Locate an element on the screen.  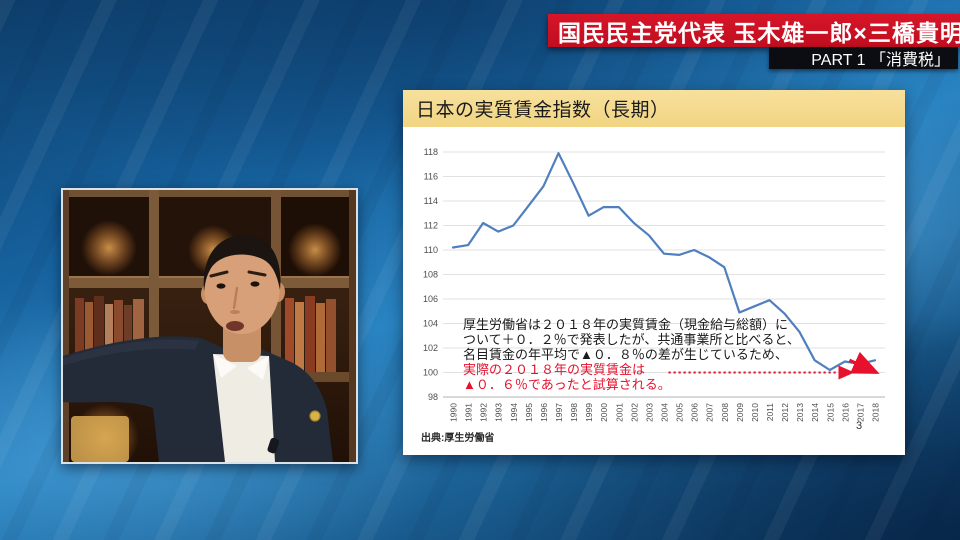
program-title-banner: 国民民主党代表 玉木雄一郎×三橋貴明 is located at coordinates (754, 30).